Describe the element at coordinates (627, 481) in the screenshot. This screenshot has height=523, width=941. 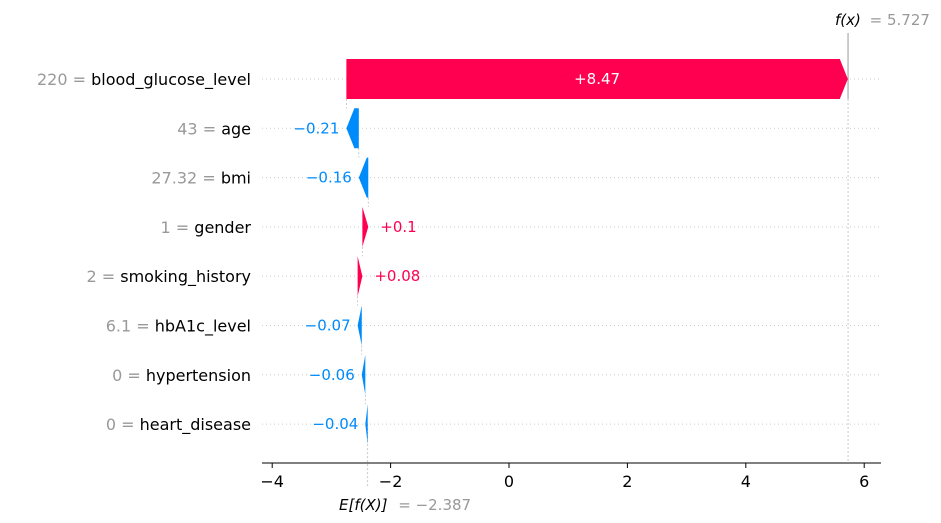
I see `x-tick-label: 2` at that location.